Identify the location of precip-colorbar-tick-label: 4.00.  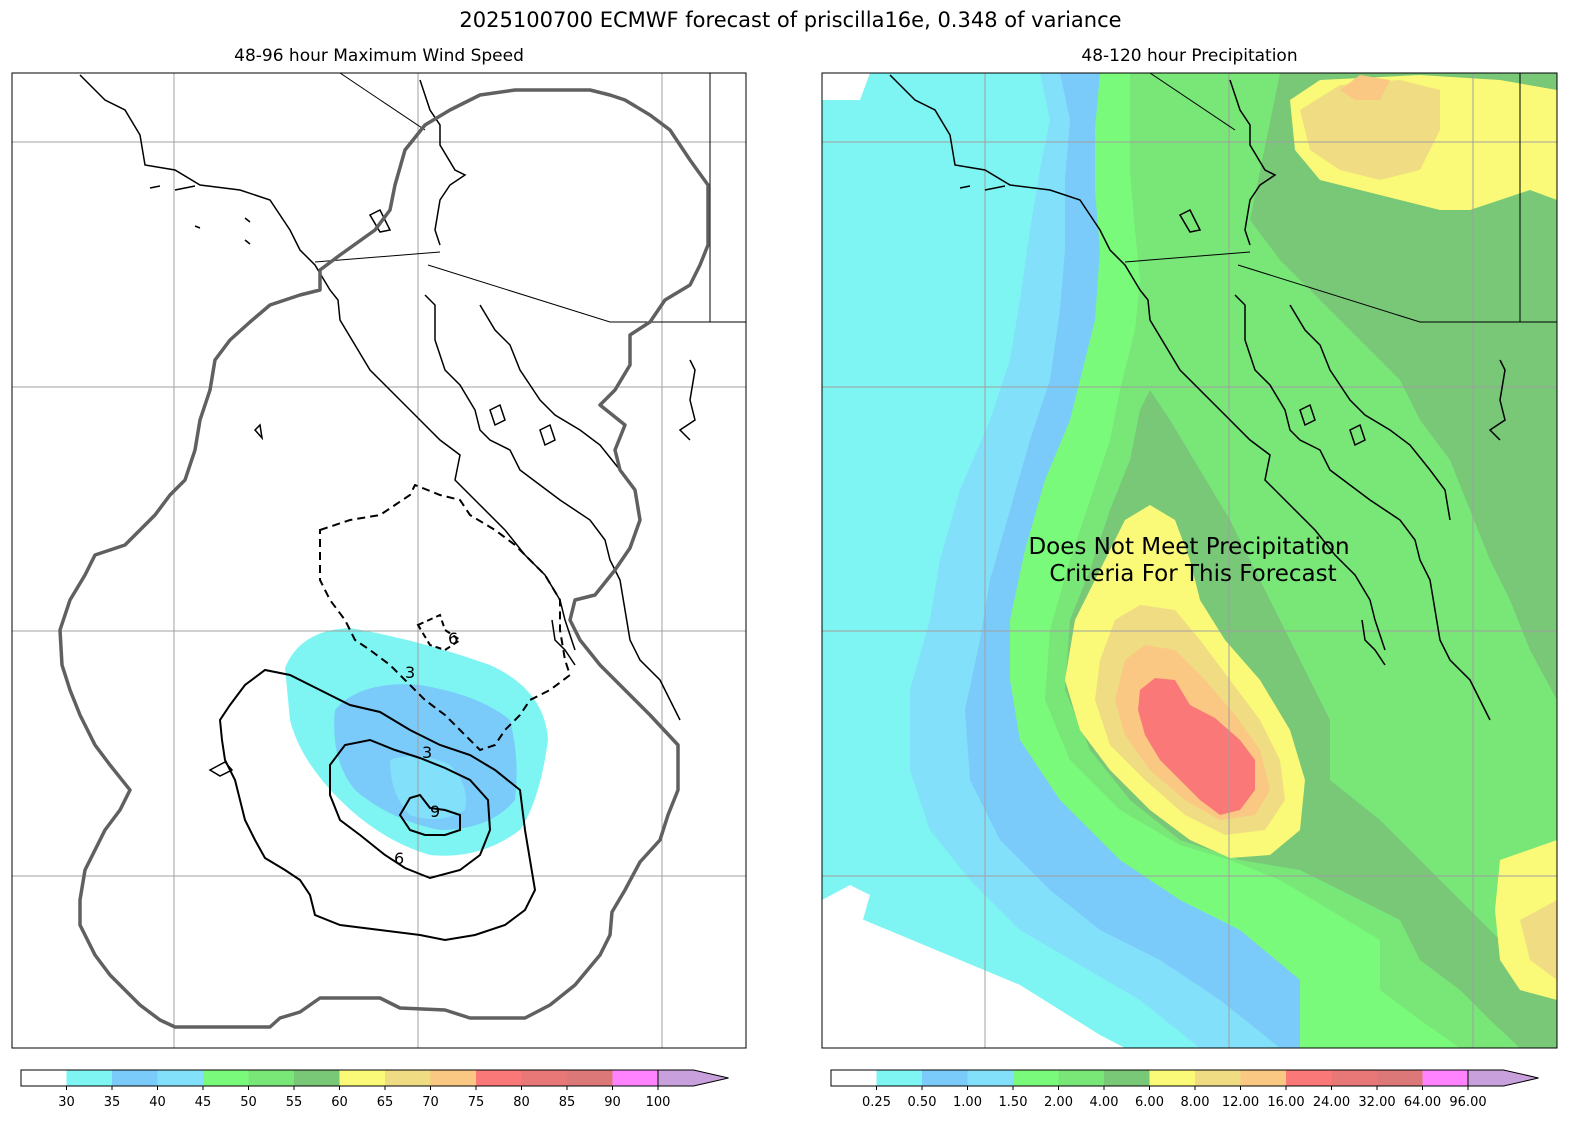
(1104, 1102).